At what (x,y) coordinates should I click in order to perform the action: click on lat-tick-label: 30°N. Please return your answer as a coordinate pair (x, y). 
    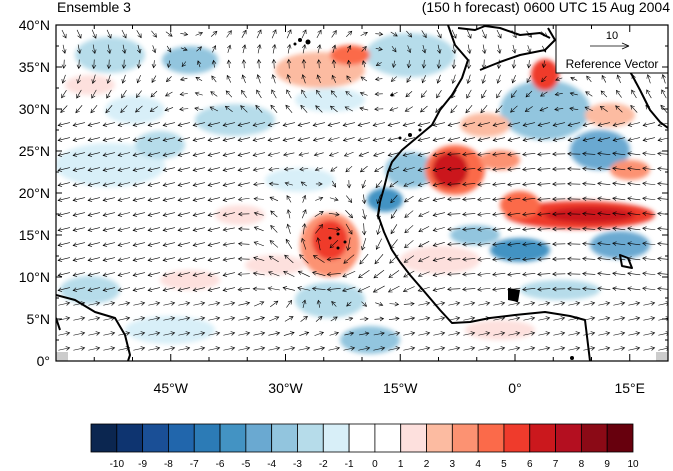
    Looking at the image, I should click on (34, 109).